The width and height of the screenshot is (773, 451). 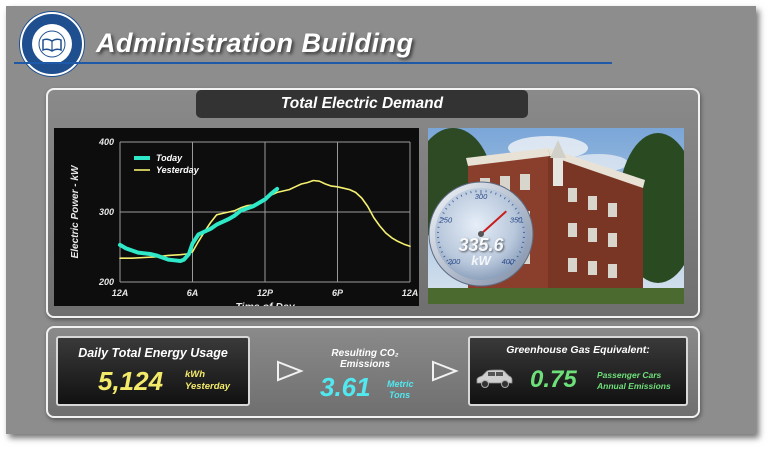 I want to click on ghg-unit-line2: Annual Emissions, so click(x=634, y=386).